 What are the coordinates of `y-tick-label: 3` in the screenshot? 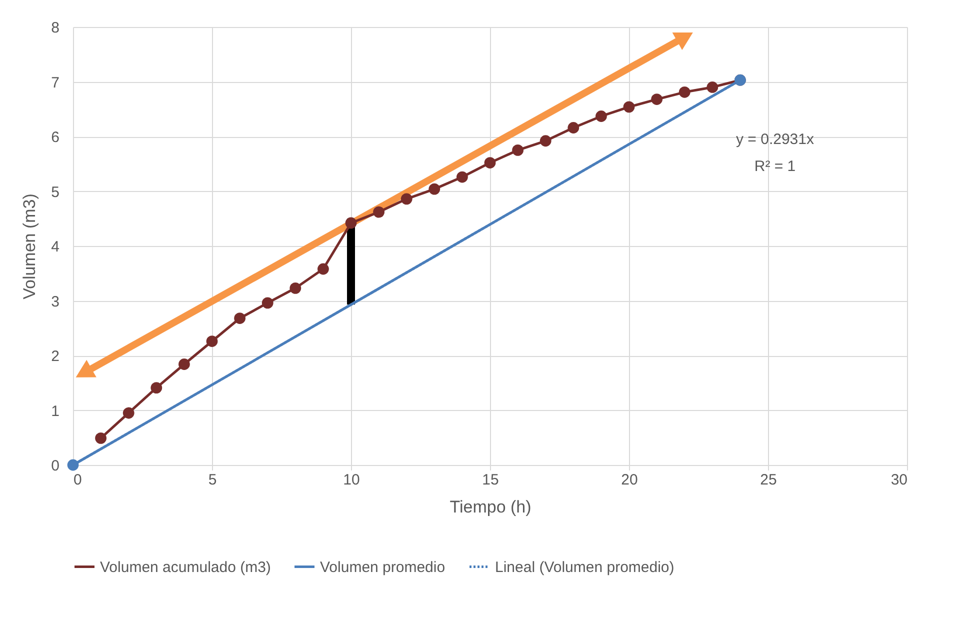 It's located at (55, 301).